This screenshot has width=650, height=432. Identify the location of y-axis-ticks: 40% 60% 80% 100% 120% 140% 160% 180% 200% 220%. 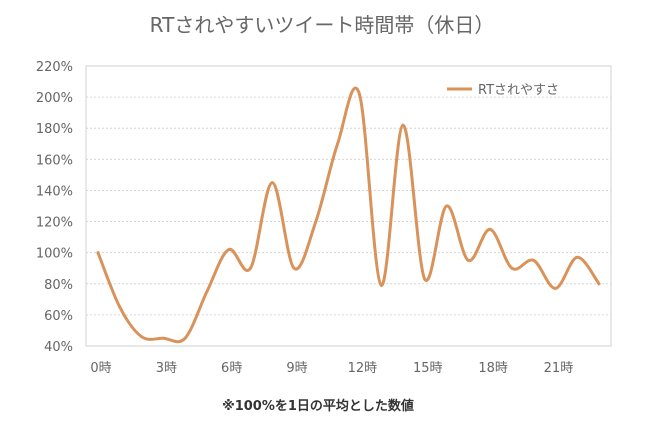
(54, 207).